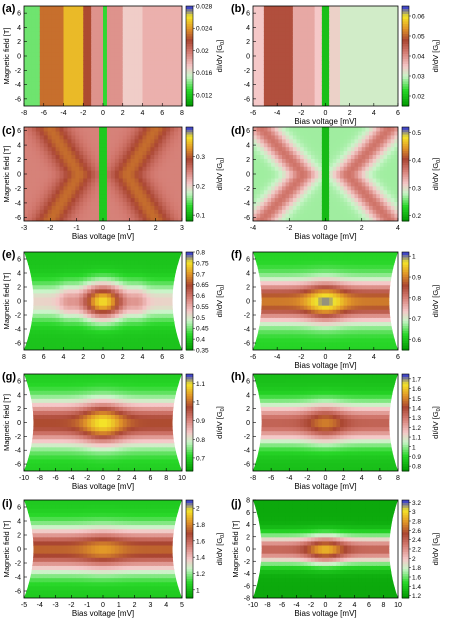  I want to click on x-tick-label: 2, so click(350, 113).